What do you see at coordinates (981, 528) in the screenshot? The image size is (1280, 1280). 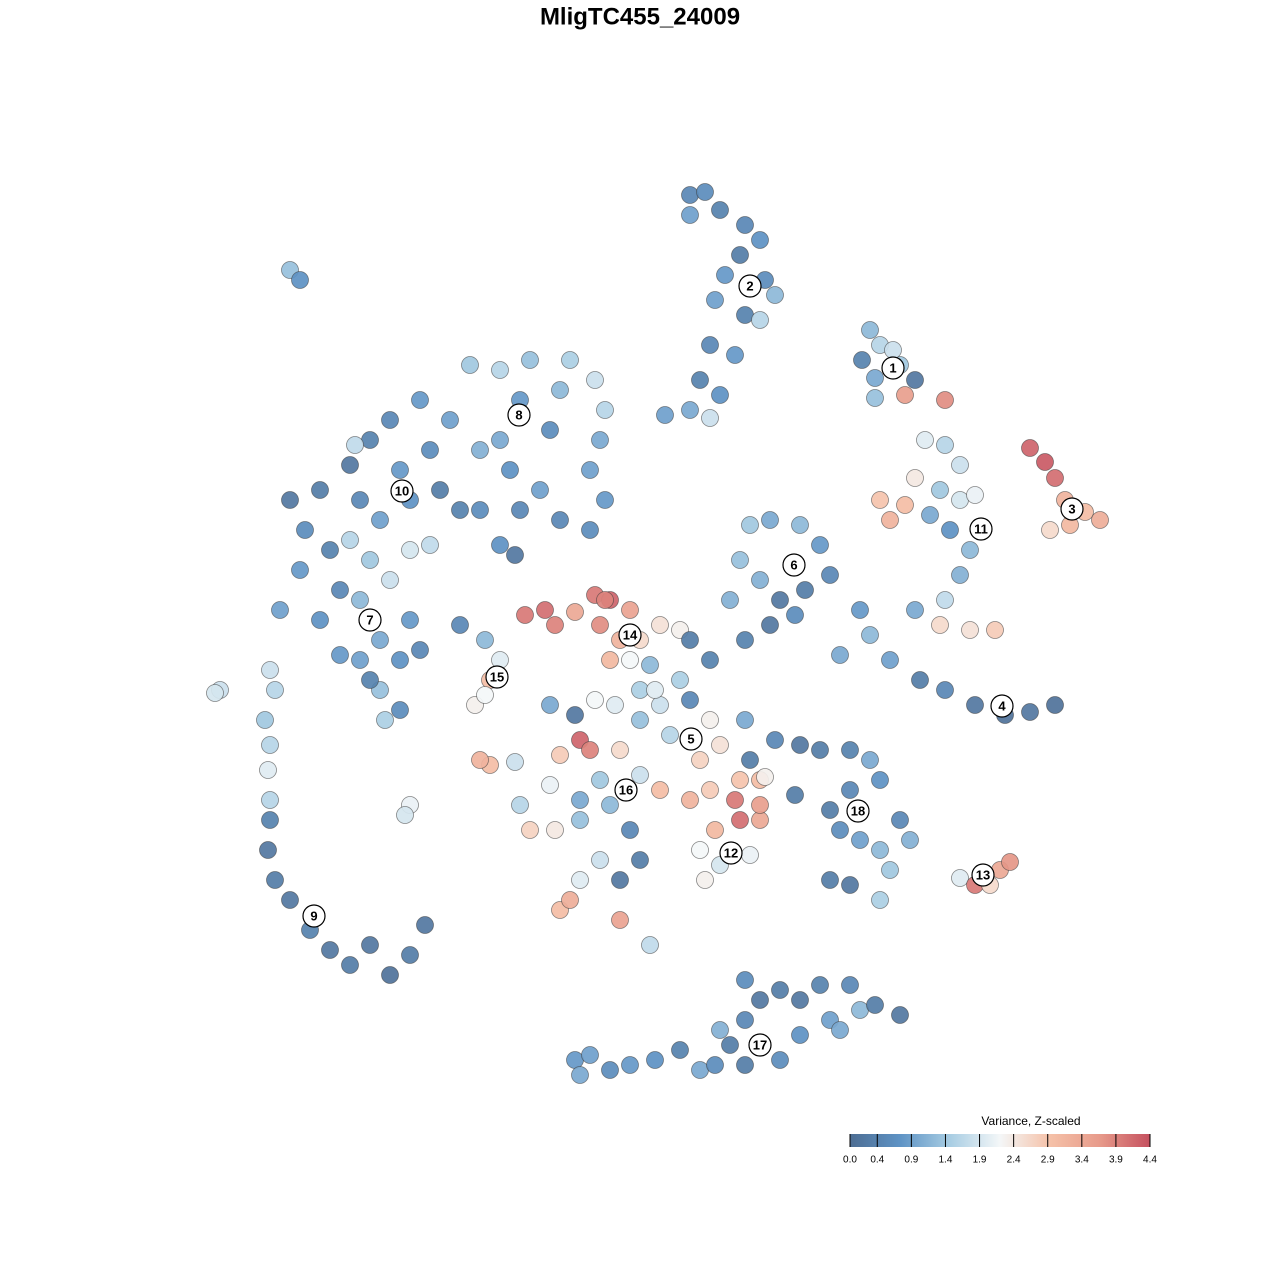 I see `cluster-label: 11` at bounding box center [981, 528].